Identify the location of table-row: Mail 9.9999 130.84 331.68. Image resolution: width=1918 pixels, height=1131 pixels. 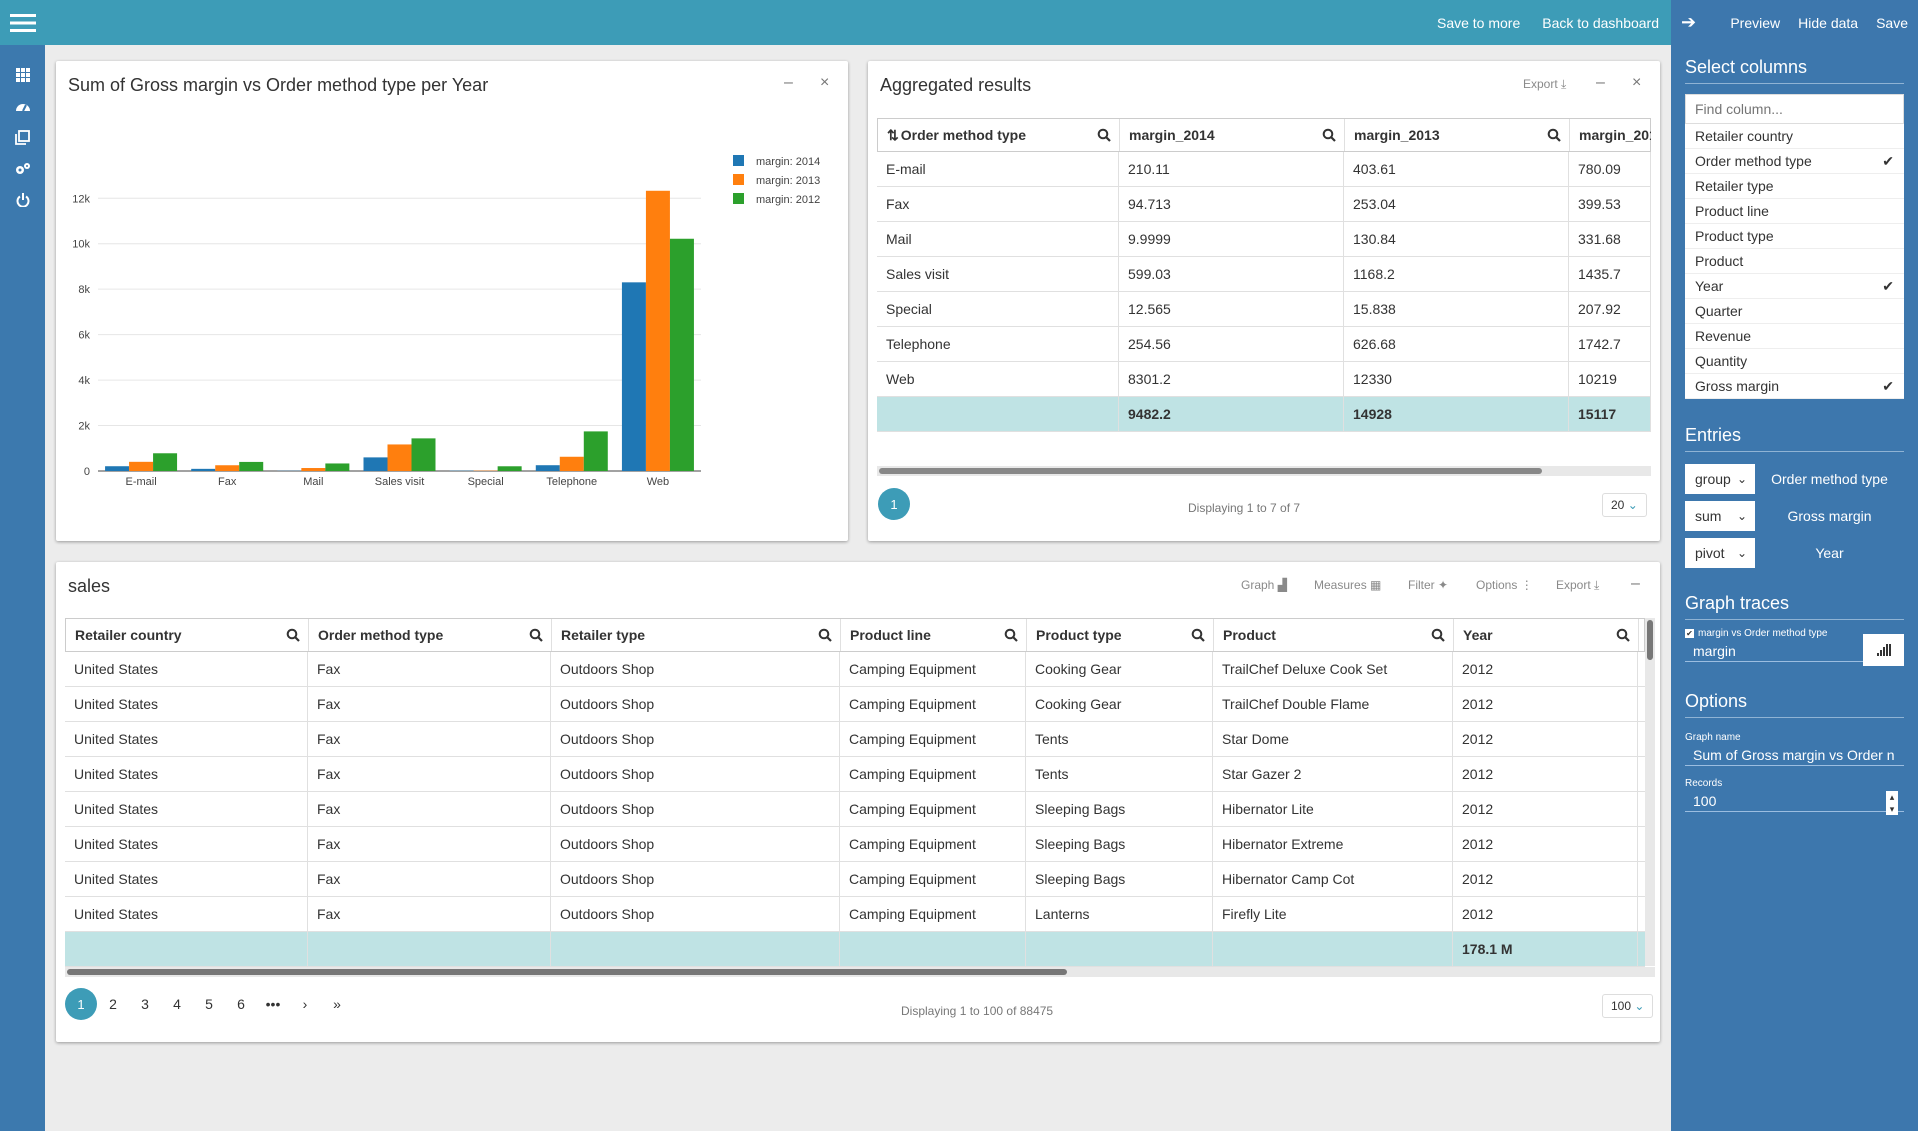
(1264, 239).